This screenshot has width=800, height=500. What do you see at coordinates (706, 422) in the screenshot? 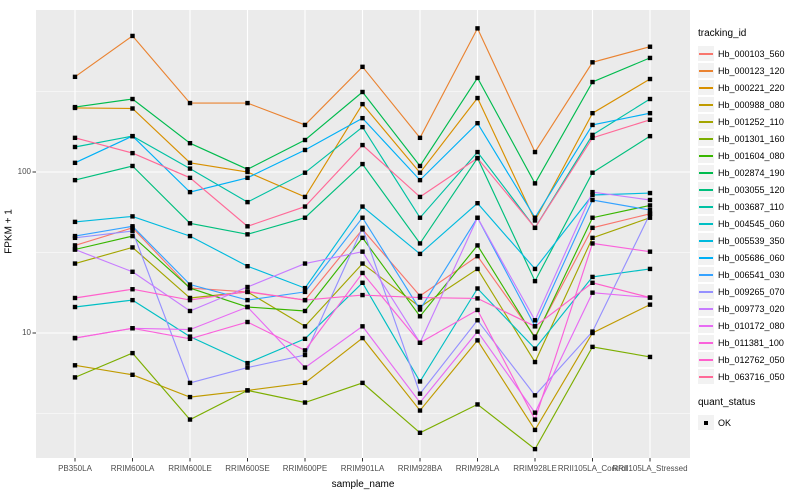
I see `black-square-marker-icon` at bounding box center [706, 422].